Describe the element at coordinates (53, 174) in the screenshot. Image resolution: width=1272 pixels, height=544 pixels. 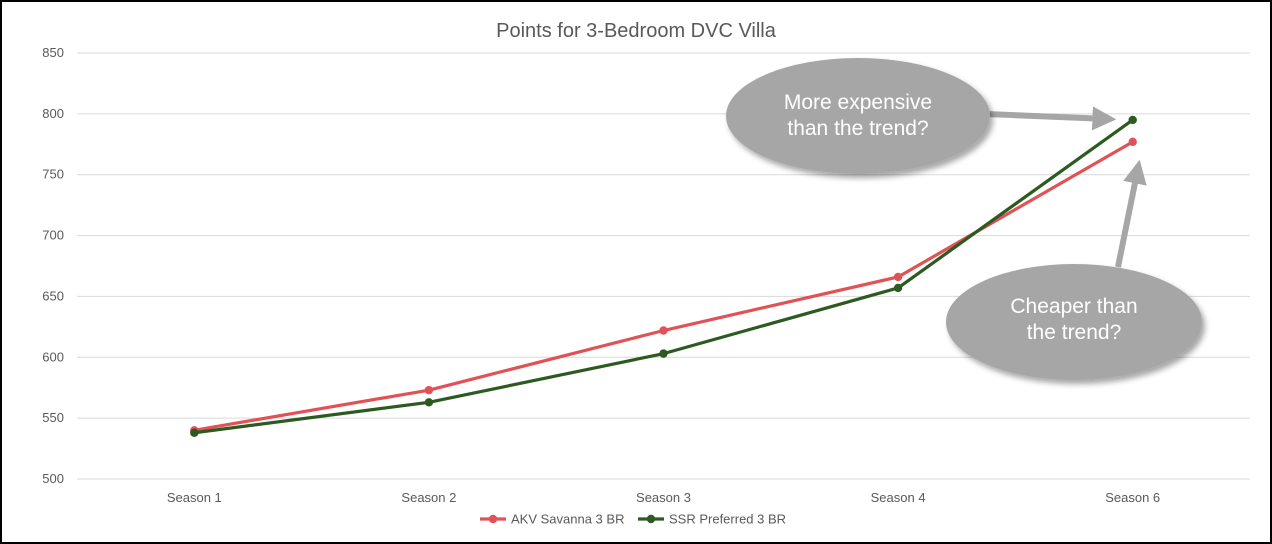
I see `y-tick-label: 750` at that location.